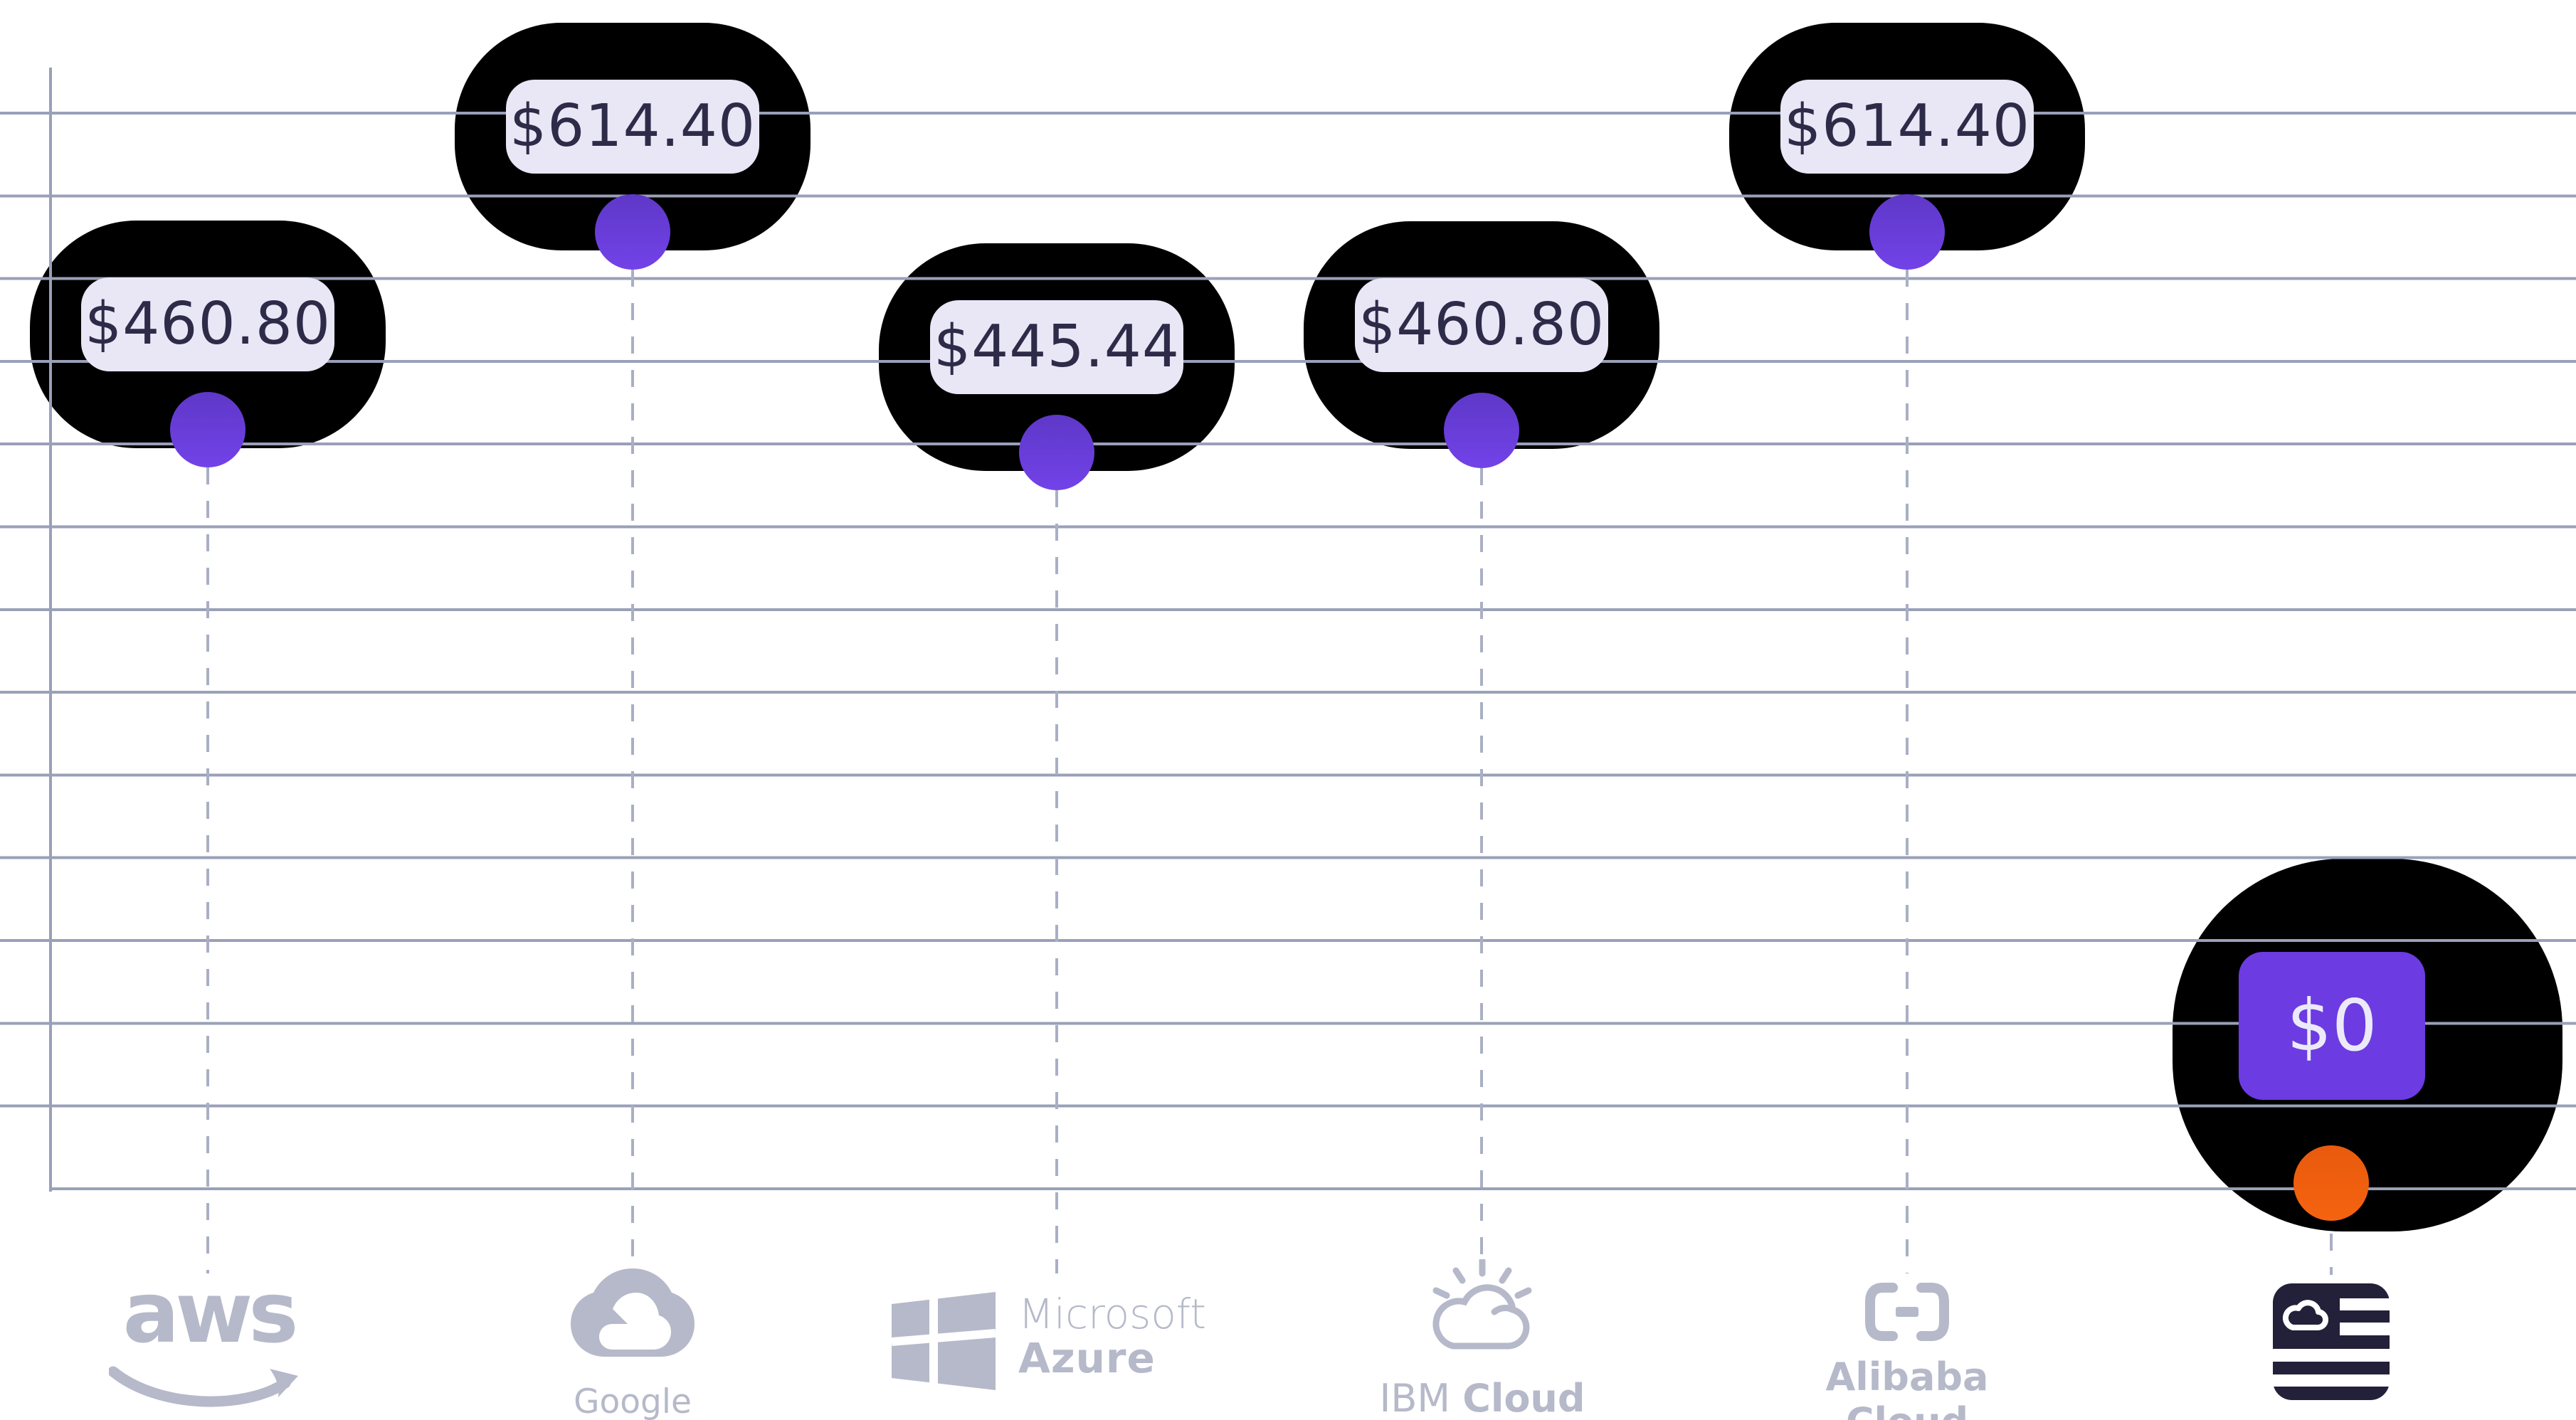  I want to click on x-label-aws: aws, so click(208, 1343).